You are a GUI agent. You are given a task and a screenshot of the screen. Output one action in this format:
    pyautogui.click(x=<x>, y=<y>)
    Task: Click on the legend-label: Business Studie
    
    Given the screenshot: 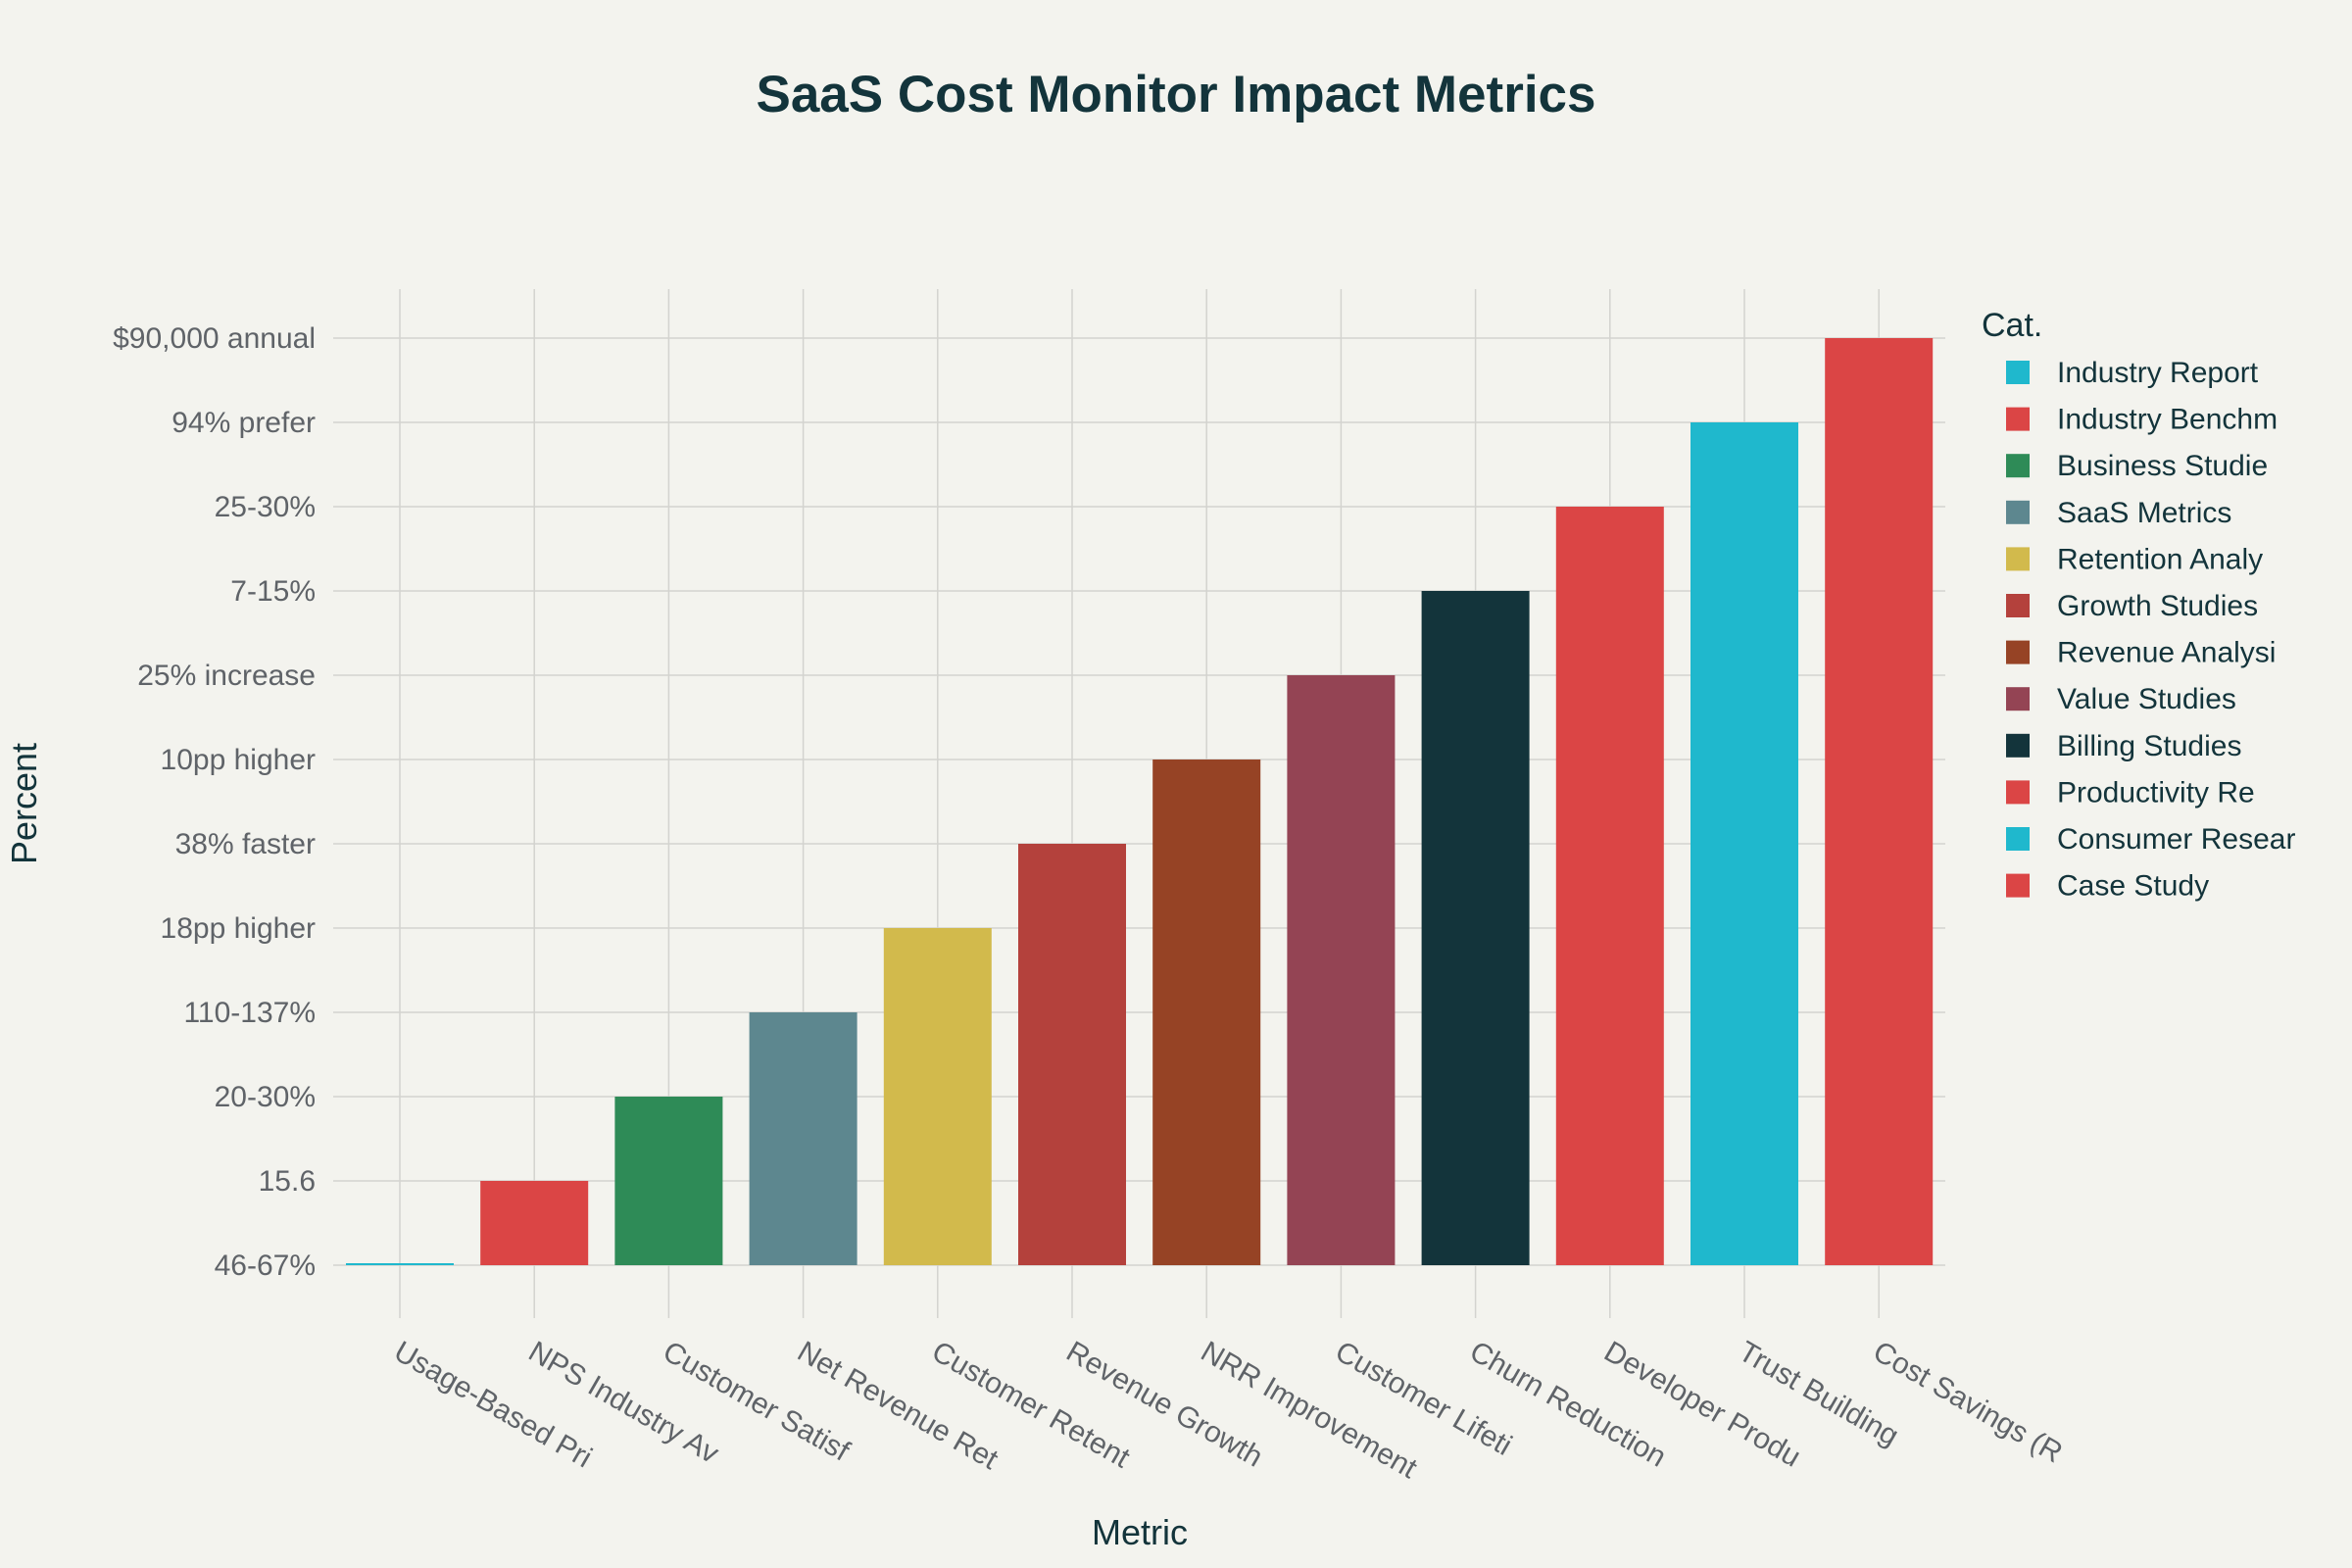 What is the action you would take?
    pyautogui.click(x=2162, y=466)
    